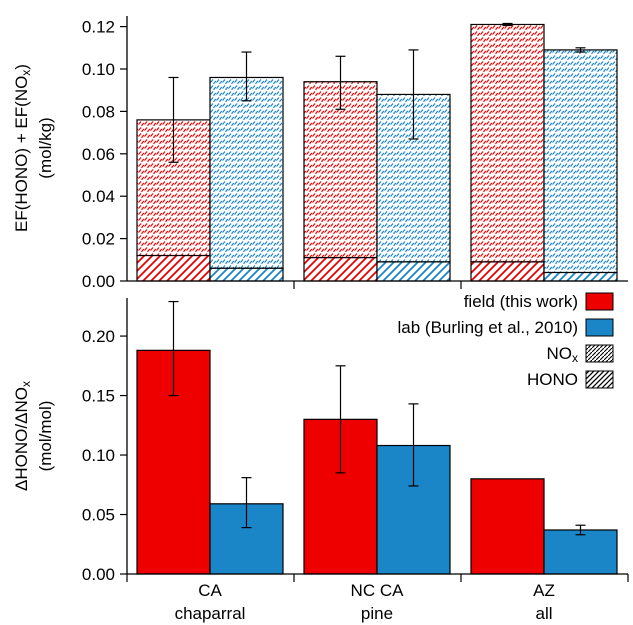 The image size is (633, 625). Describe the element at coordinates (98, 27) in the screenshot. I see `top-y-tick-label: 0.12` at that location.